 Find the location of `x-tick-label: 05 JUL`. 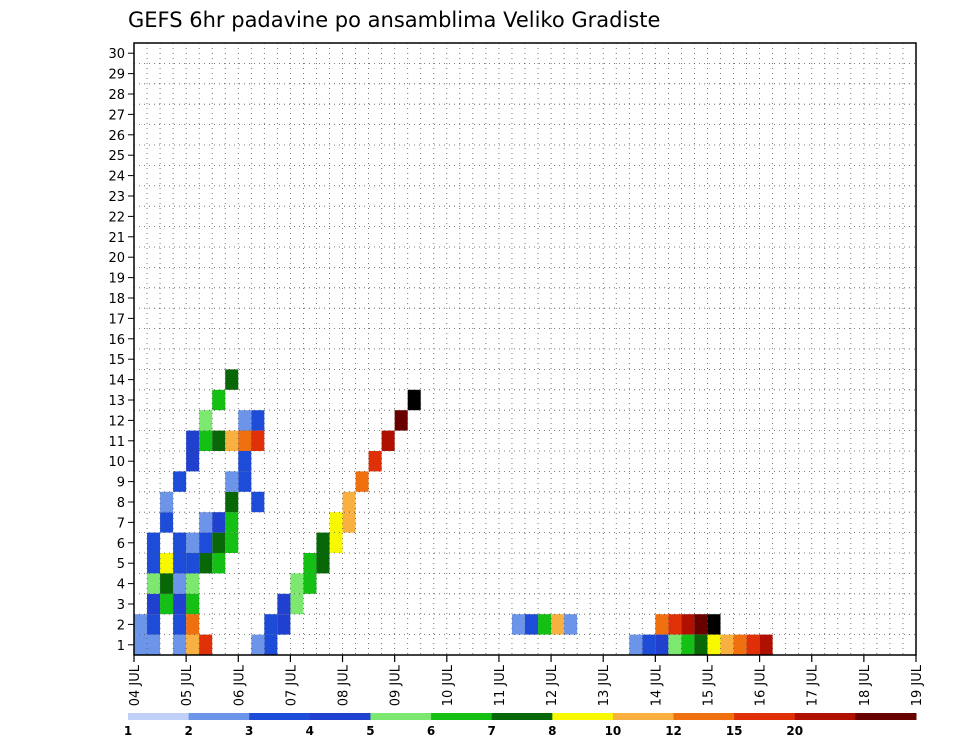

x-tick-label: 05 JUL is located at coordinates (187, 685).